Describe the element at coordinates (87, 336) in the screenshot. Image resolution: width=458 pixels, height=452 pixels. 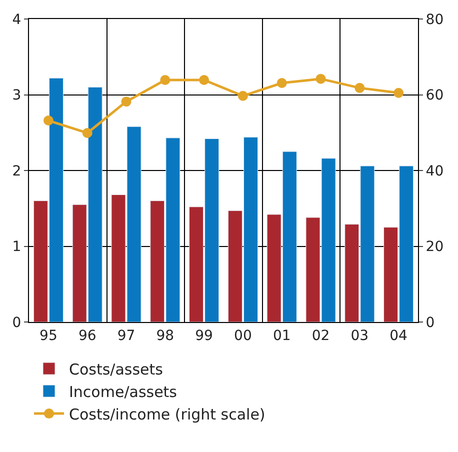
I see `x-tick-label: 96` at that location.